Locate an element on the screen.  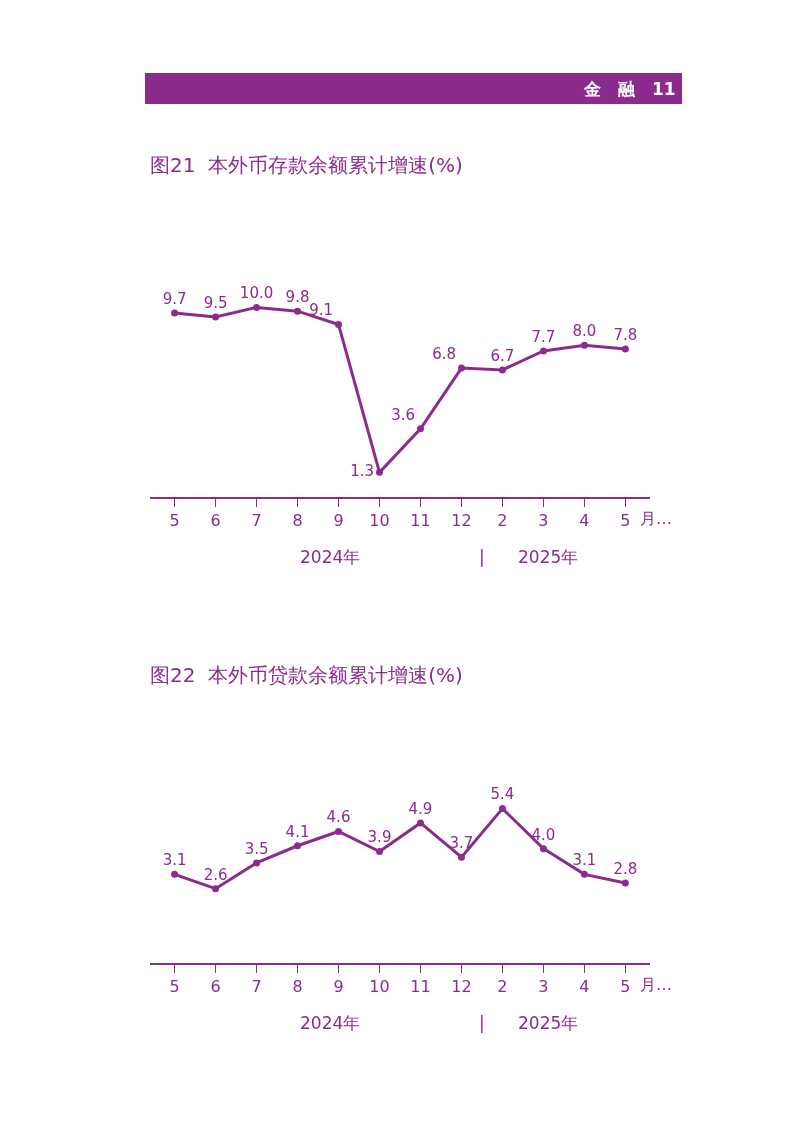
text: 金 融 11 is located at coordinates (629, 89).